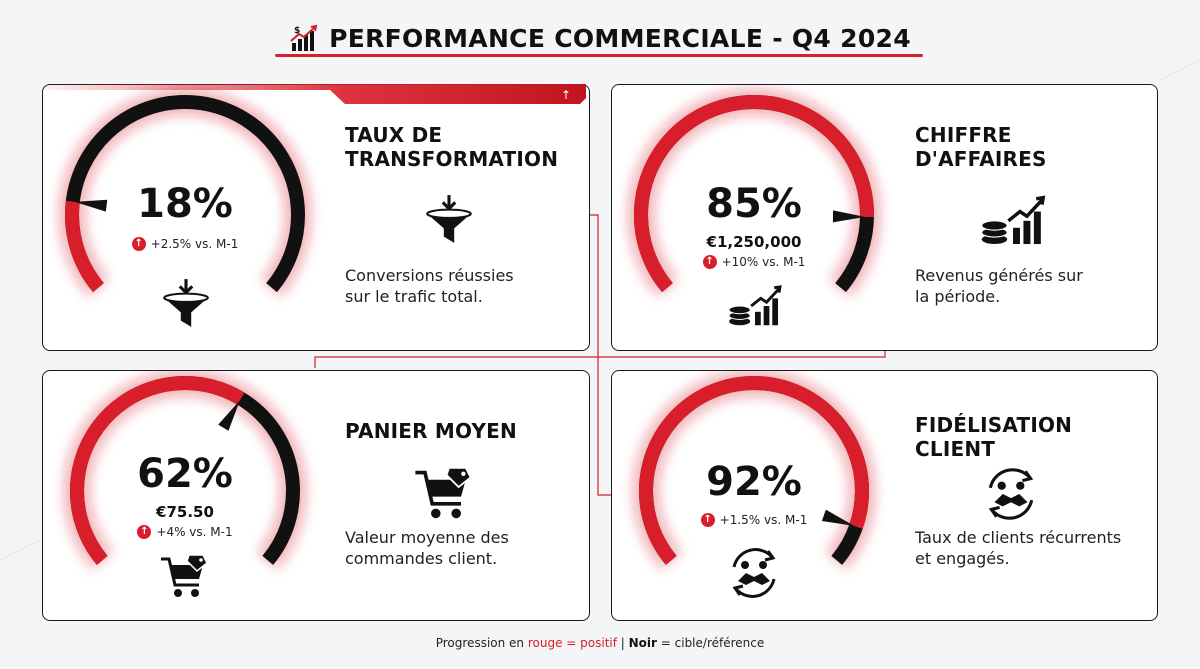  What do you see at coordinates (754, 242) in the screenshot?
I see `revenue-amount: €1,250,000` at bounding box center [754, 242].